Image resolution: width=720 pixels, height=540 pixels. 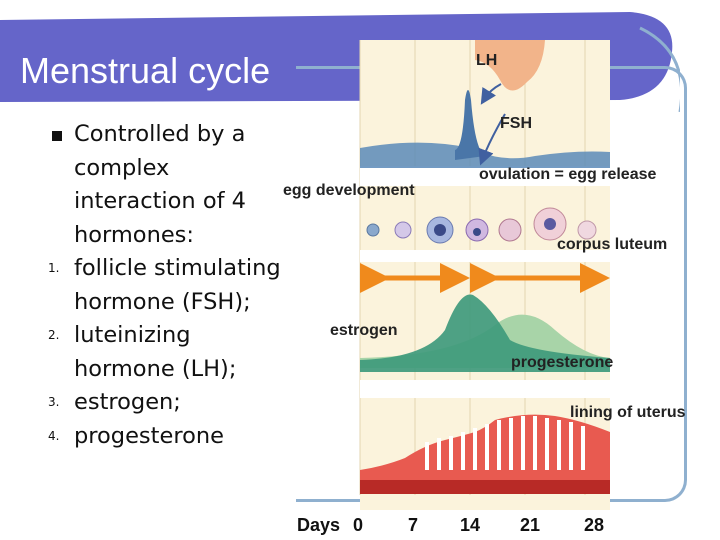 I want to click on day-tick-7: 7, so click(x=413, y=525).